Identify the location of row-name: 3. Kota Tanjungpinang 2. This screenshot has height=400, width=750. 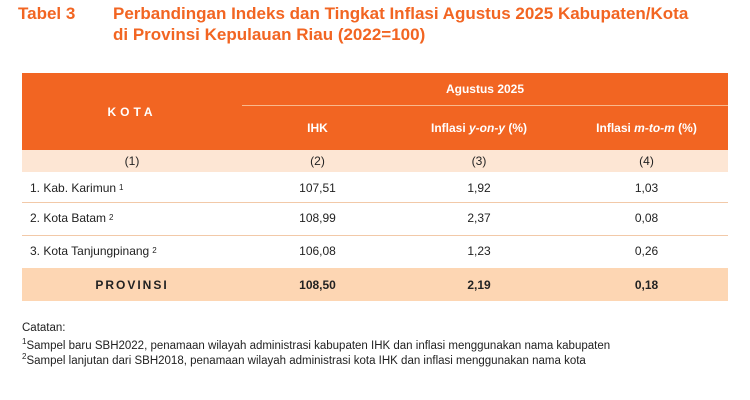
(136, 250).